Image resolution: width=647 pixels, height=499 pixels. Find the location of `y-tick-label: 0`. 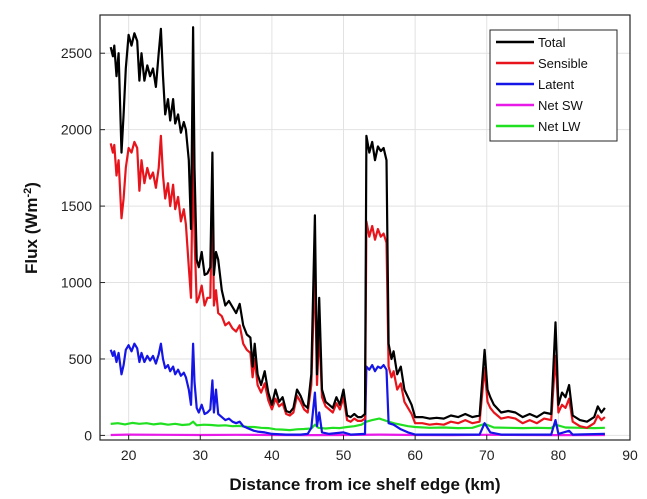

y-tick-label: 0 is located at coordinates (88, 435).